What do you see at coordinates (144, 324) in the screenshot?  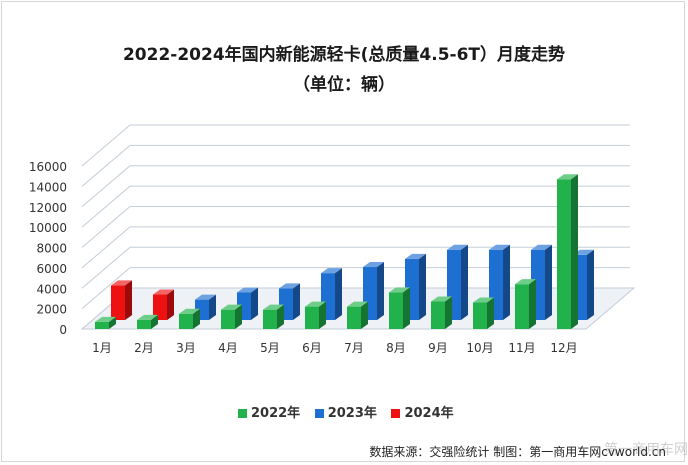 I see `bar-2022-2月-front` at bounding box center [144, 324].